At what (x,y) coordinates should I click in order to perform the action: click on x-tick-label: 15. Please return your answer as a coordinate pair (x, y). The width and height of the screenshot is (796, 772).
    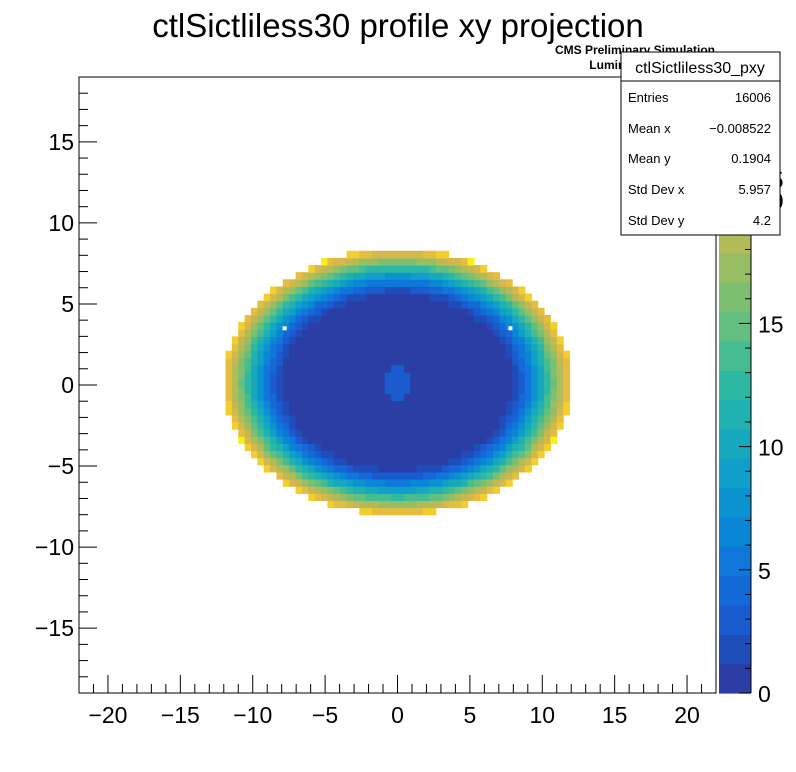
    Looking at the image, I should click on (615, 715).